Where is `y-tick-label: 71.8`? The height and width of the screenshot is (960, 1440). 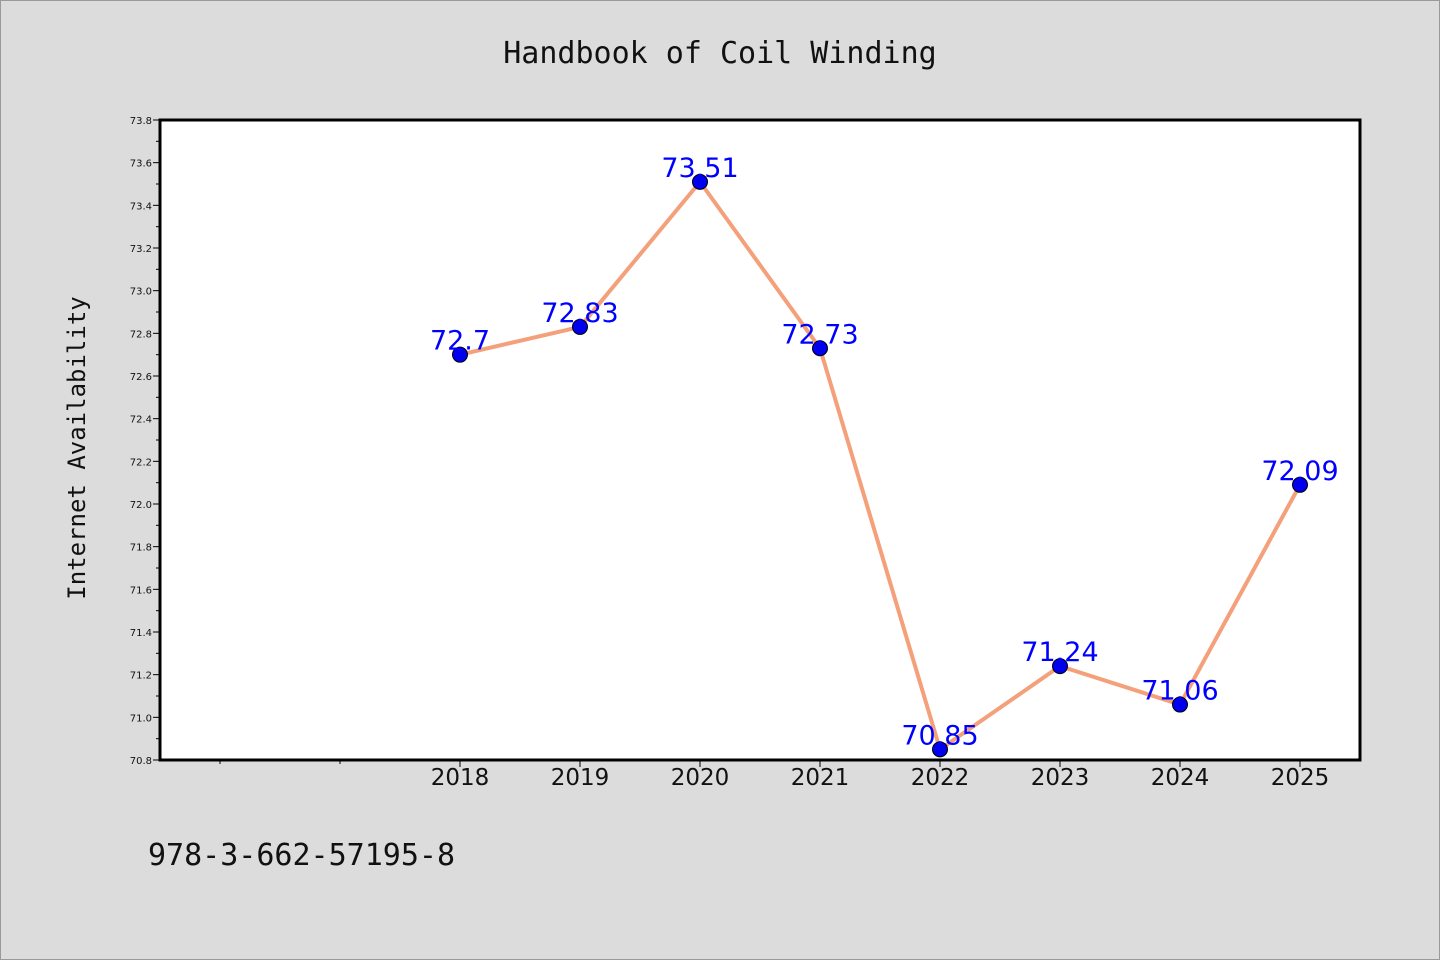
y-tick-label: 71.8 is located at coordinates (141, 548).